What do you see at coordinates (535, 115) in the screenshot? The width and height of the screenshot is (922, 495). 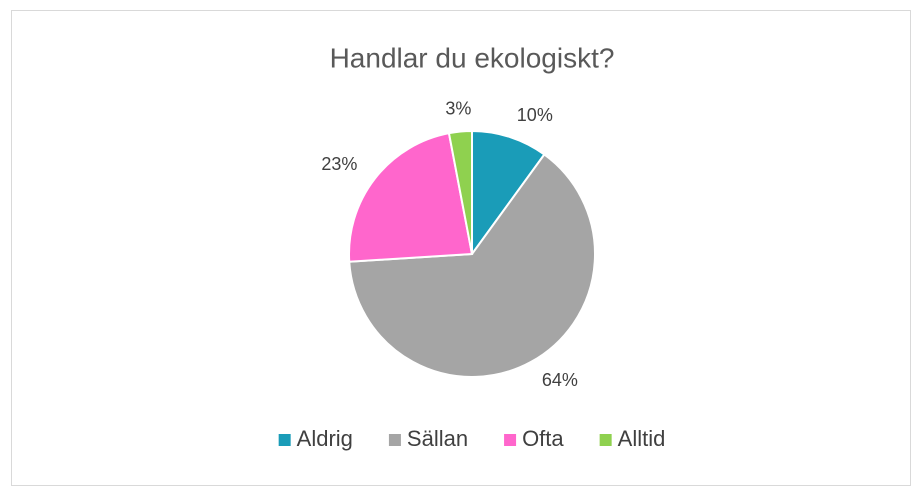 I see `data-label: 10%` at bounding box center [535, 115].